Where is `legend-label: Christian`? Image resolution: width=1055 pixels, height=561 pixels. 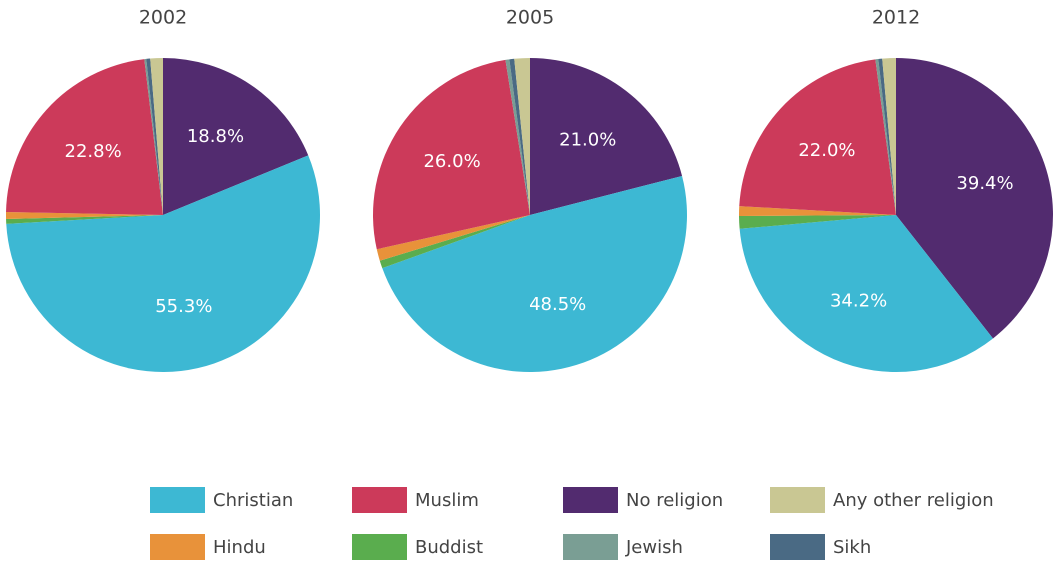
legend-label: Christian is located at coordinates (253, 500).